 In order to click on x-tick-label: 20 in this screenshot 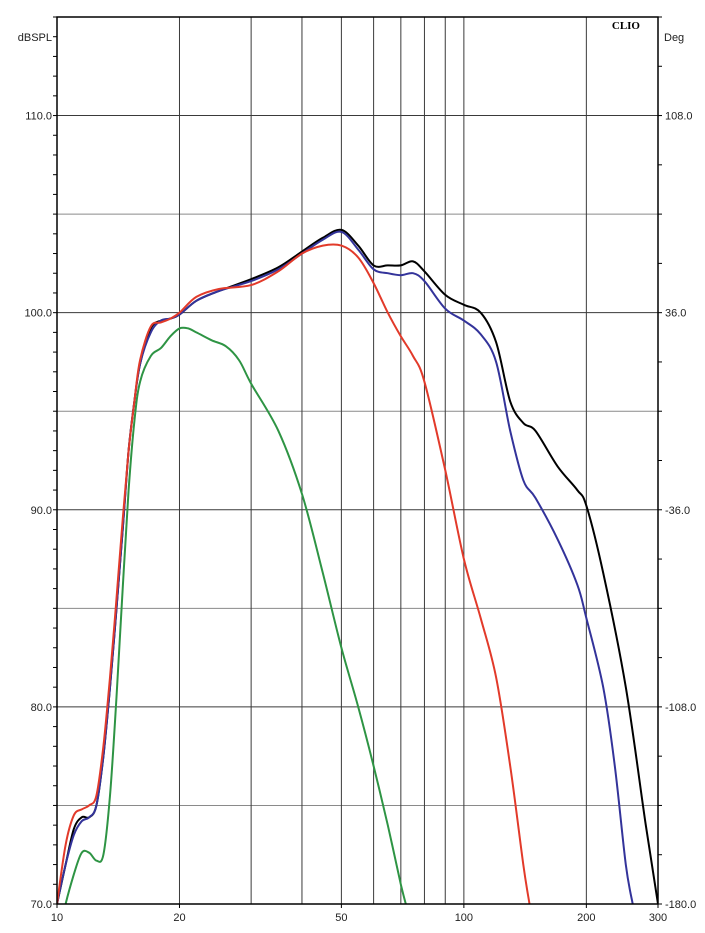, I will do `click(179, 918)`.